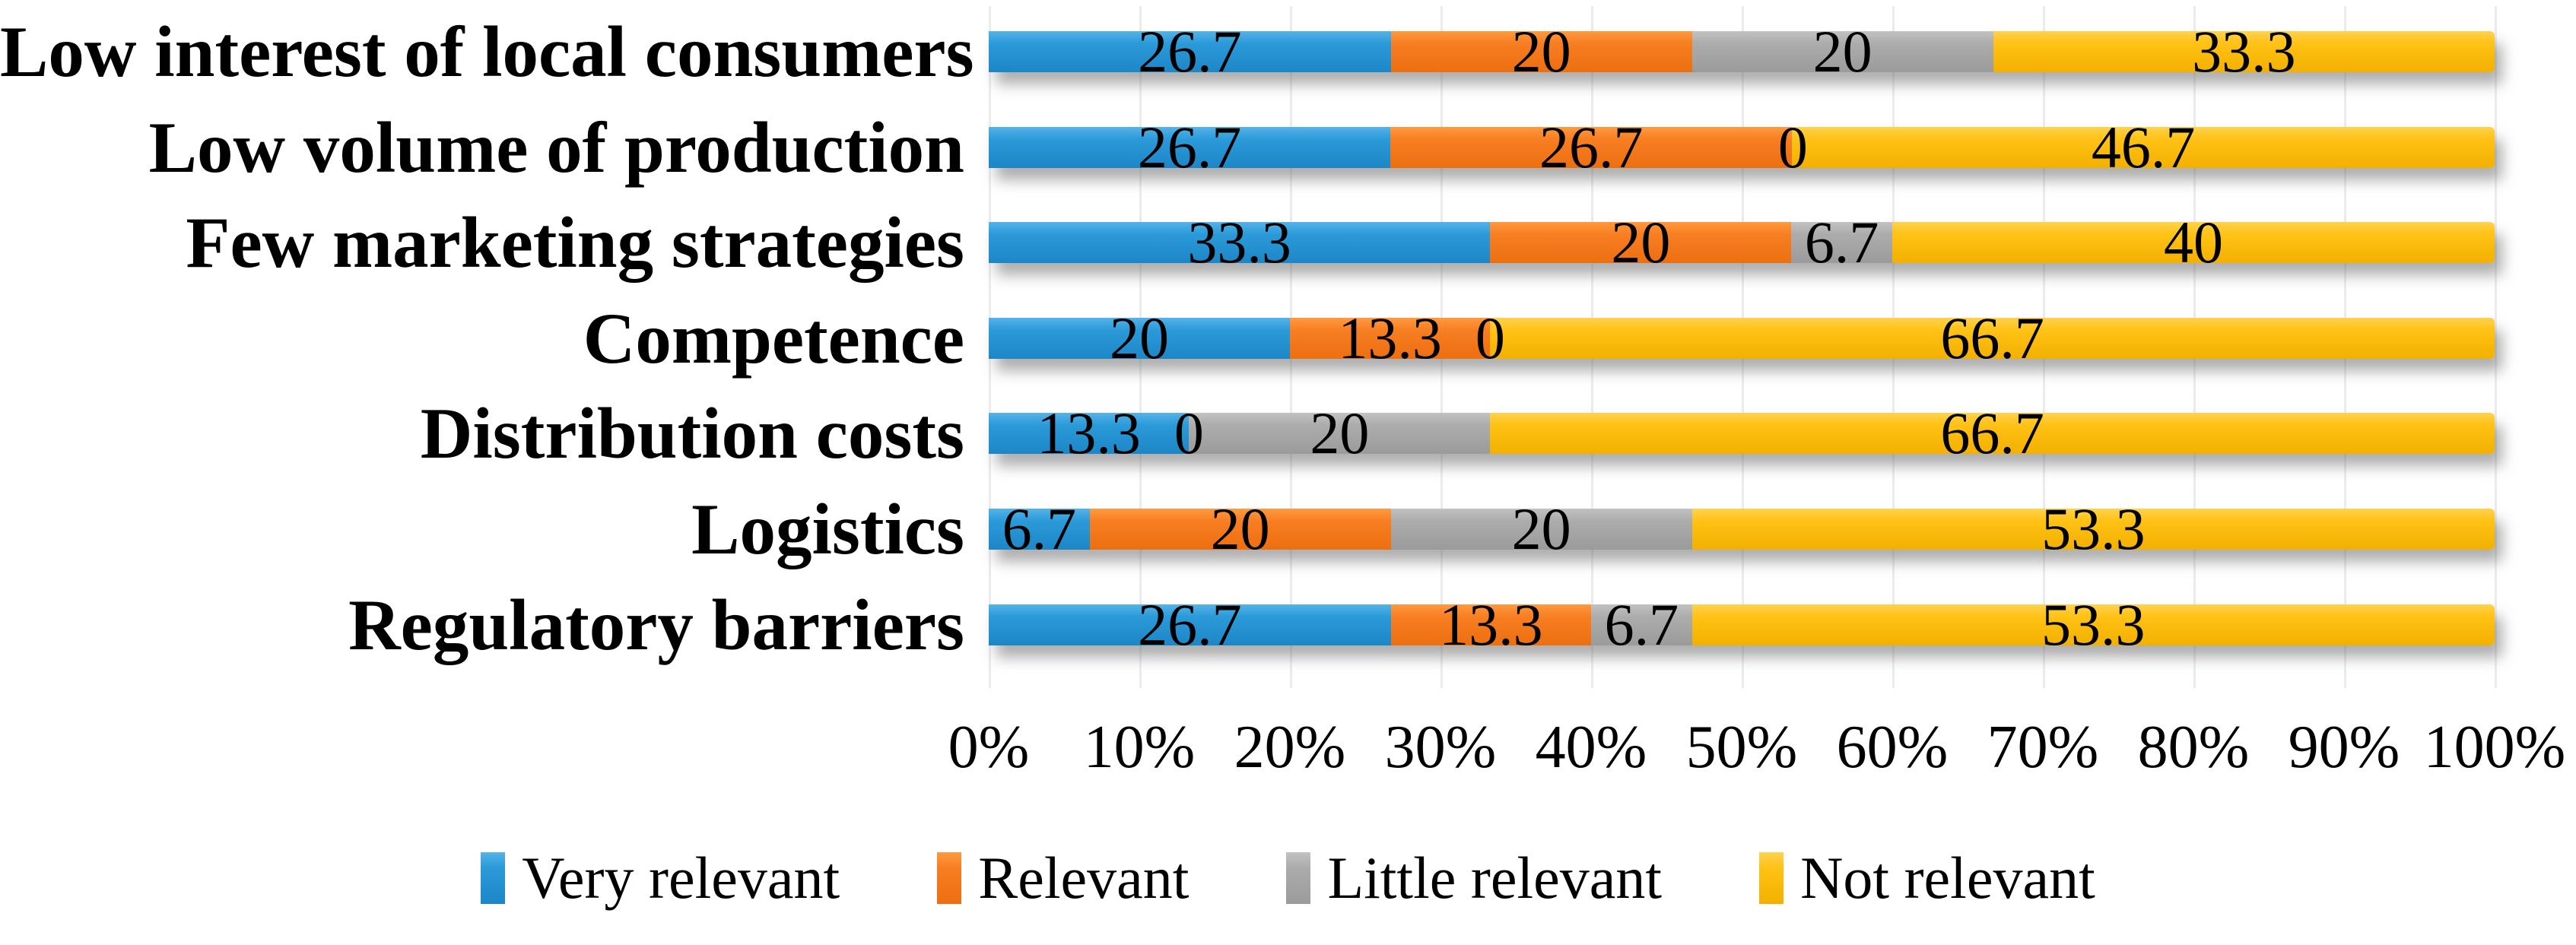  I want to click on value-label: 46.7, so click(2143, 146).